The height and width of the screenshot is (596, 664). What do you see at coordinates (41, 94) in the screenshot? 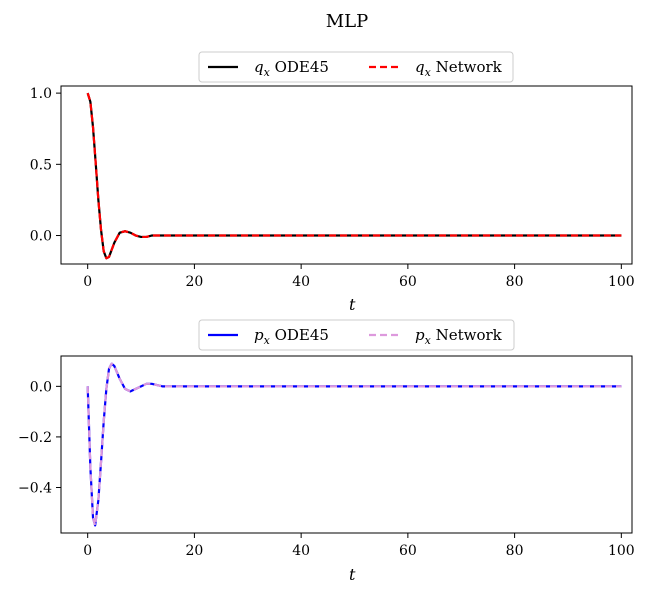
I see `y-tick-label: 1.0` at bounding box center [41, 94].